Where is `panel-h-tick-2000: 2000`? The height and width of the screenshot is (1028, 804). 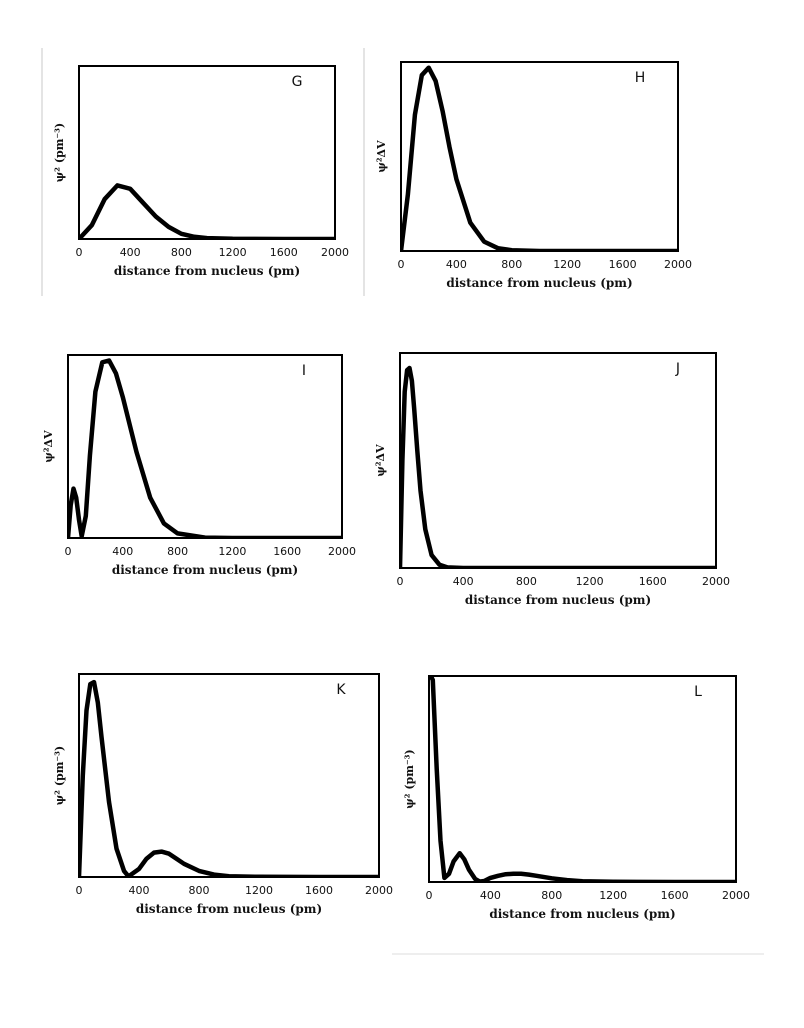
panel-h-tick-2000: 2000 is located at coordinates (678, 264).